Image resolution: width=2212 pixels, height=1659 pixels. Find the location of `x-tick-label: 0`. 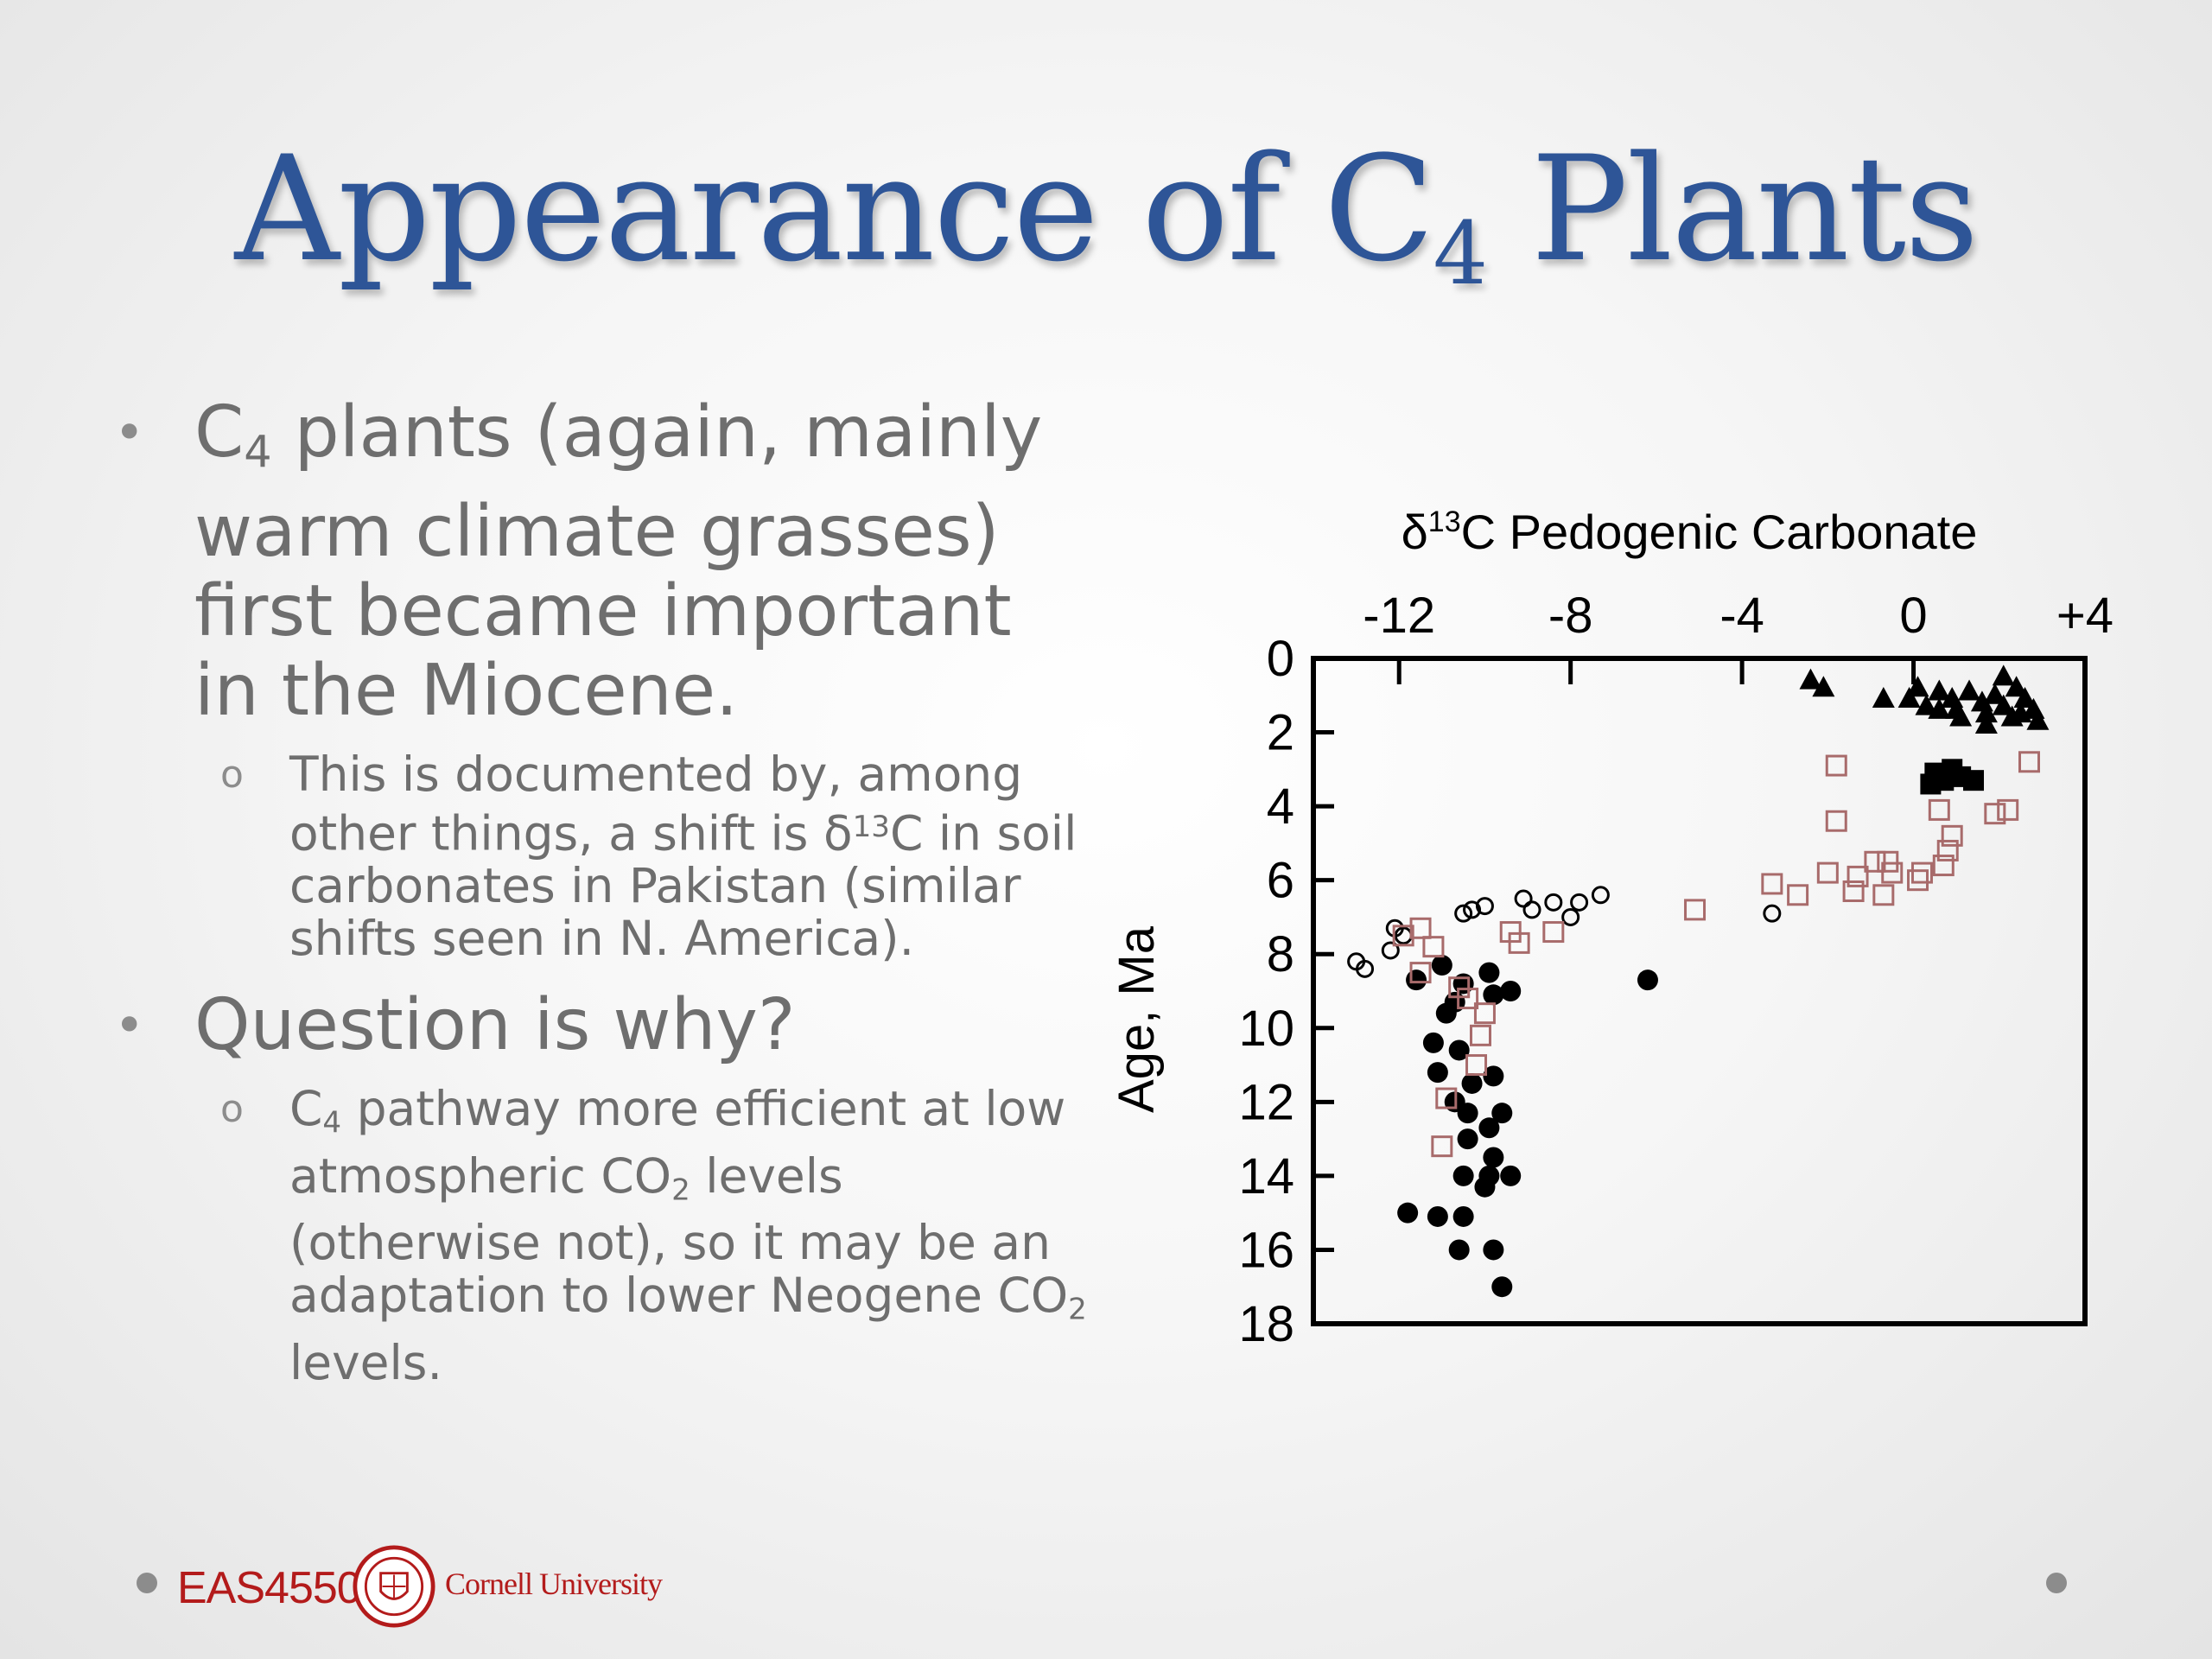

x-tick-label: 0 is located at coordinates (1913, 616).